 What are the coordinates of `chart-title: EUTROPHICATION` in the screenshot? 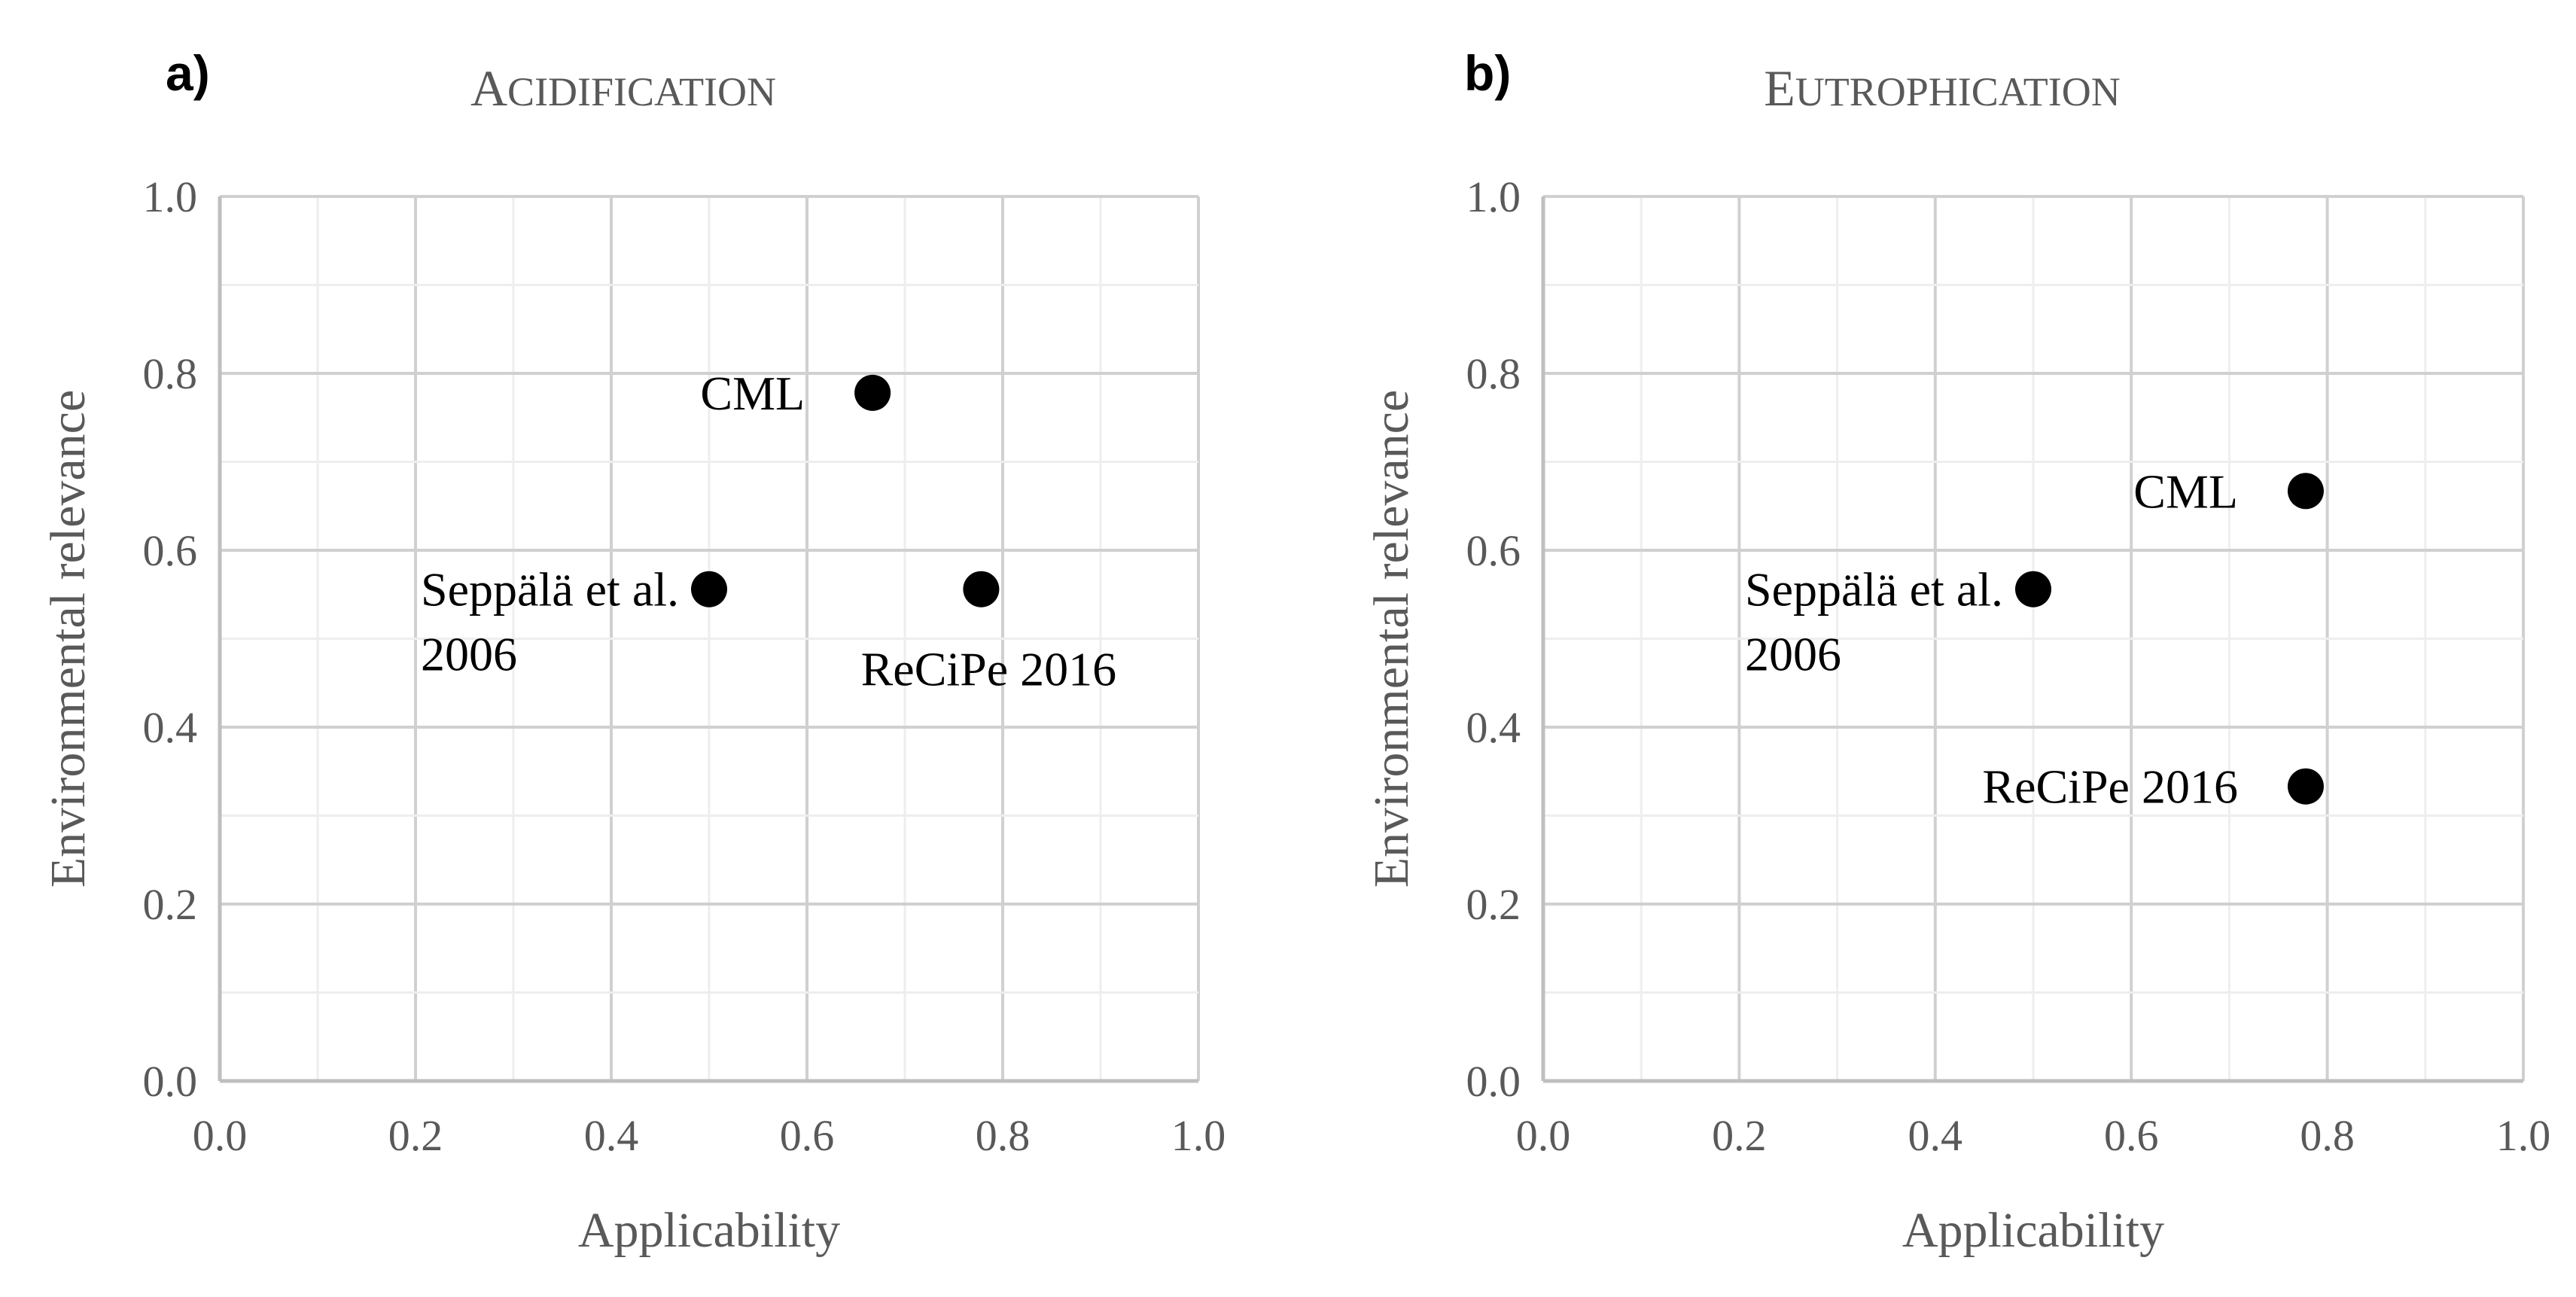 It's located at (1943, 88).